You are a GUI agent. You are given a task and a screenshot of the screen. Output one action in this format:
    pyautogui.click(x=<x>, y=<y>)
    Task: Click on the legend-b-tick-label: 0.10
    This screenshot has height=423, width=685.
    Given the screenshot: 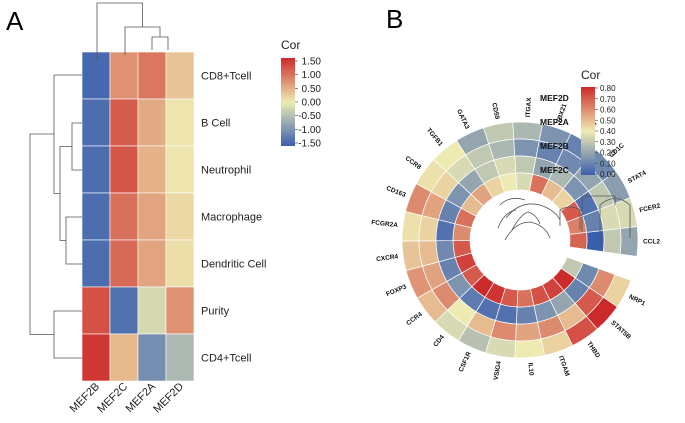 What is the action you would take?
    pyautogui.click(x=608, y=163)
    